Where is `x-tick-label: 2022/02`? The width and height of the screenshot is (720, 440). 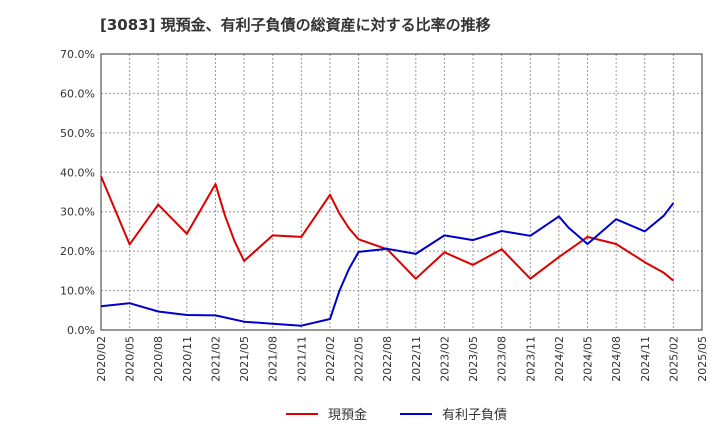
x-tick-label: 2022/02 is located at coordinates (330, 359).